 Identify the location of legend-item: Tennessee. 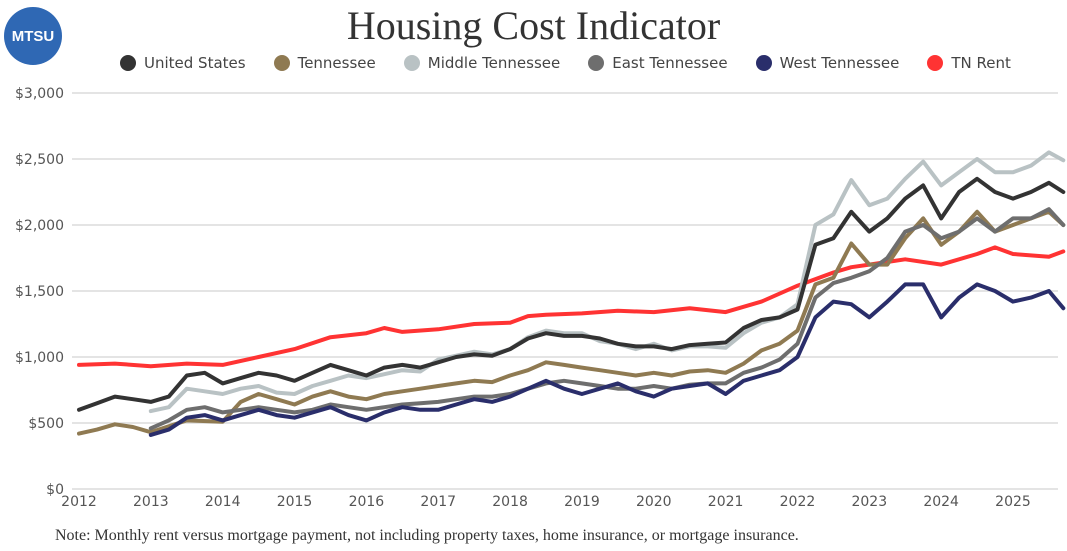
(324, 63).